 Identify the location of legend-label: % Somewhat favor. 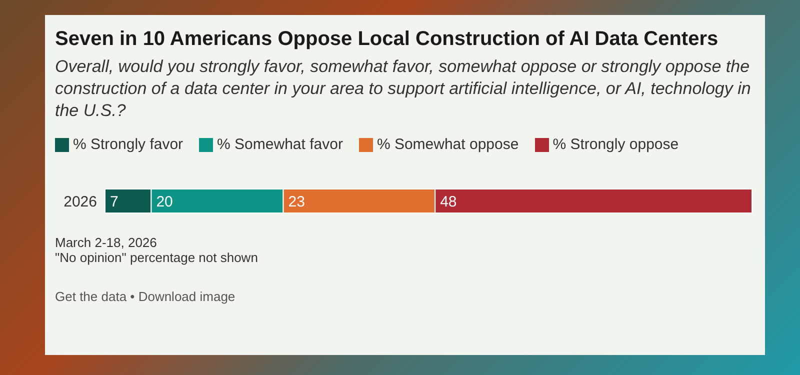
(280, 144).